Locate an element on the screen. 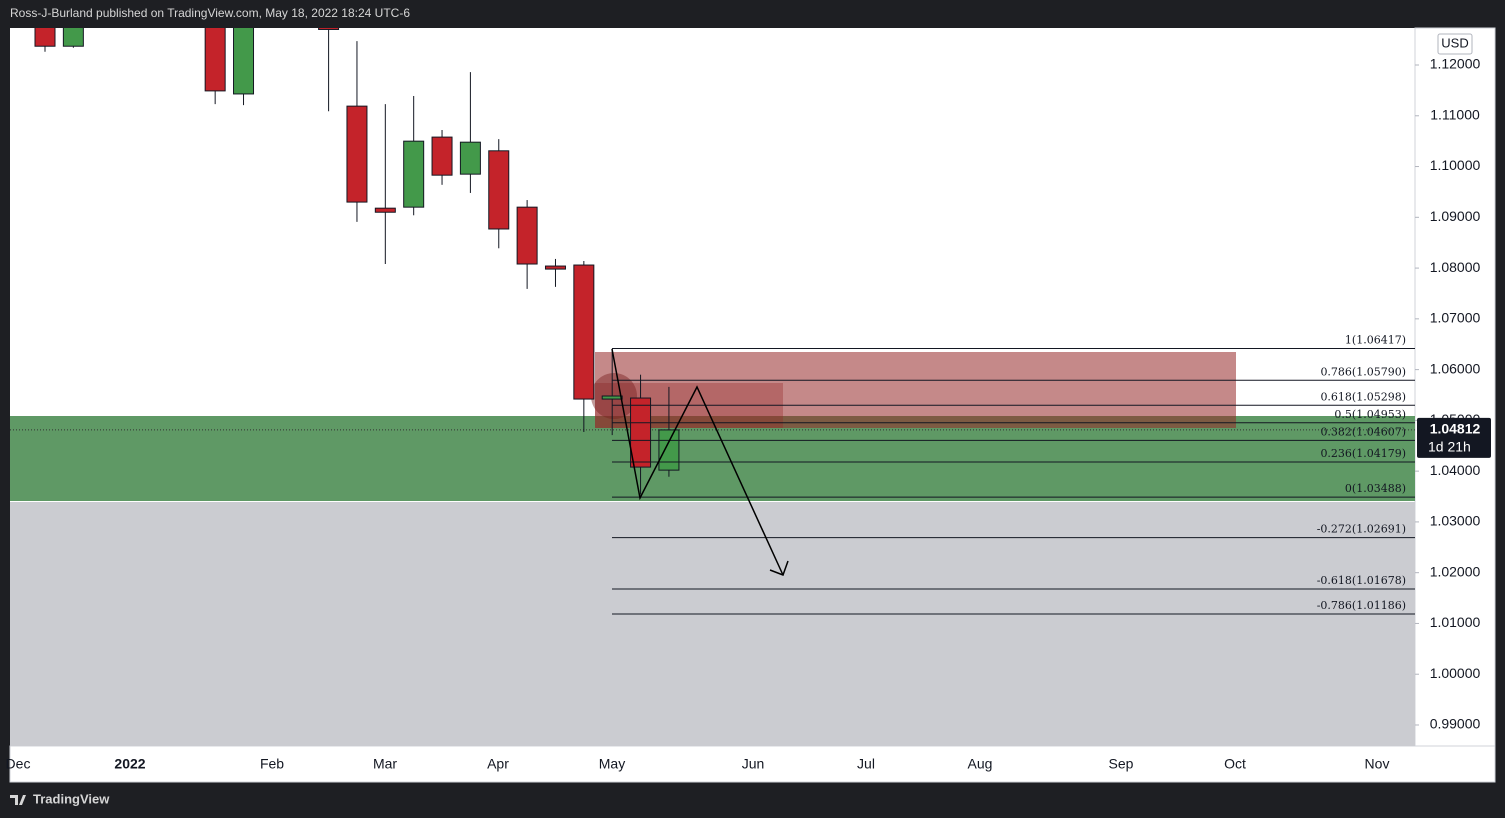 This screenshot has width=1505, height=818. x-tick-label: Sep is located at coordinates (1121, 764).